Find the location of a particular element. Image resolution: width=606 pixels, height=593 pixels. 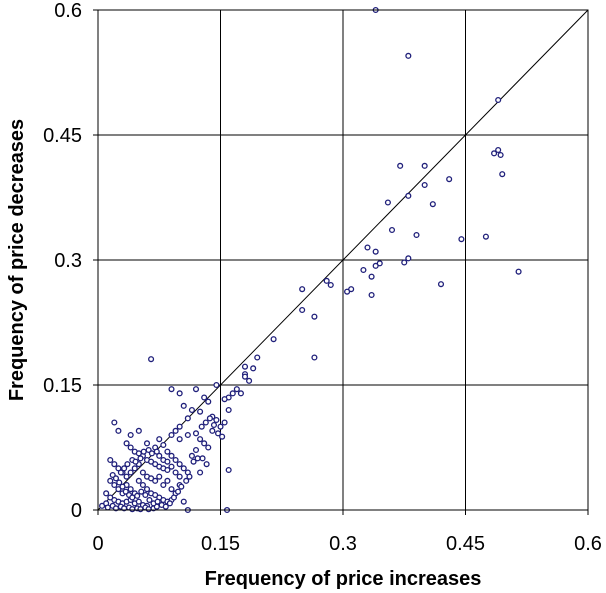

y-tick-labels: 0 0.15 0.3 0.45 0.6 is located at coordinates (62, 261).